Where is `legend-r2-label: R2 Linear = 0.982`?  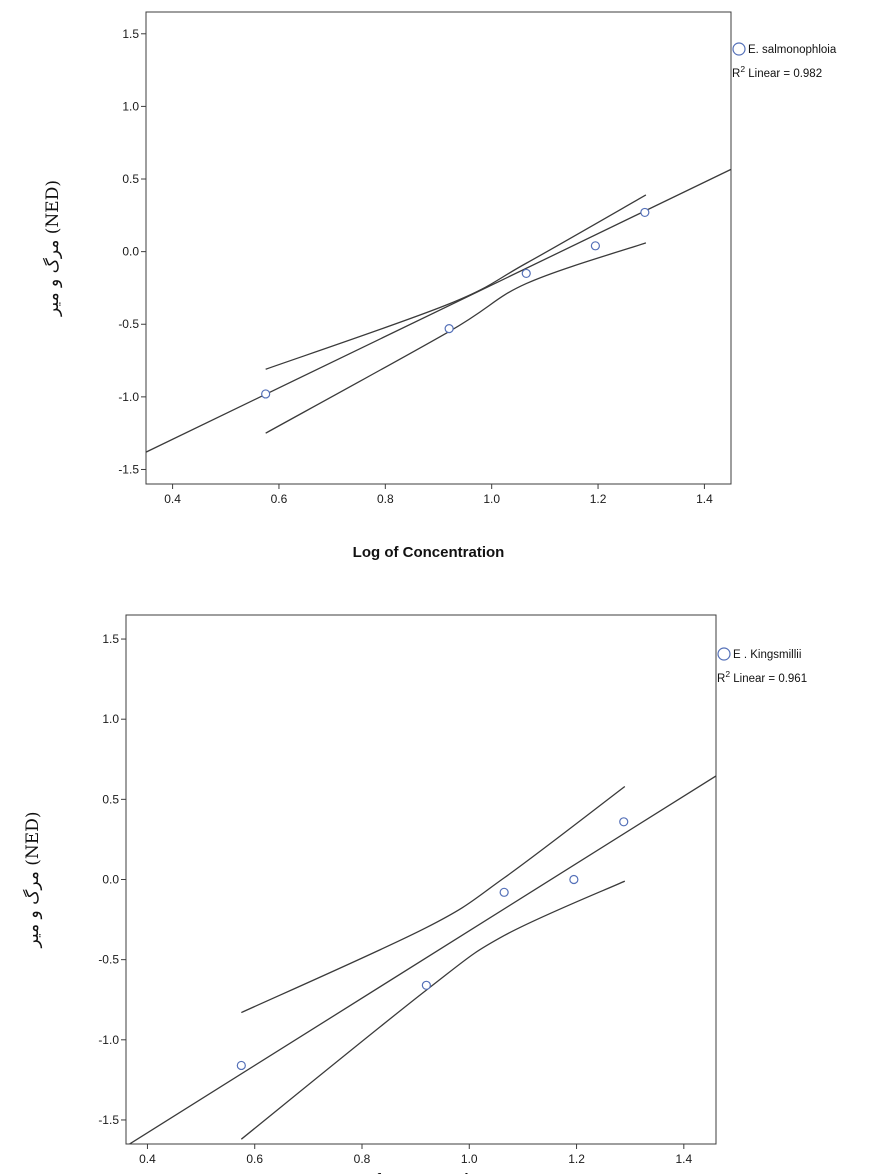
legend-r2-label: R2 Linear = 0.982 is located at coordinates (777, 72).